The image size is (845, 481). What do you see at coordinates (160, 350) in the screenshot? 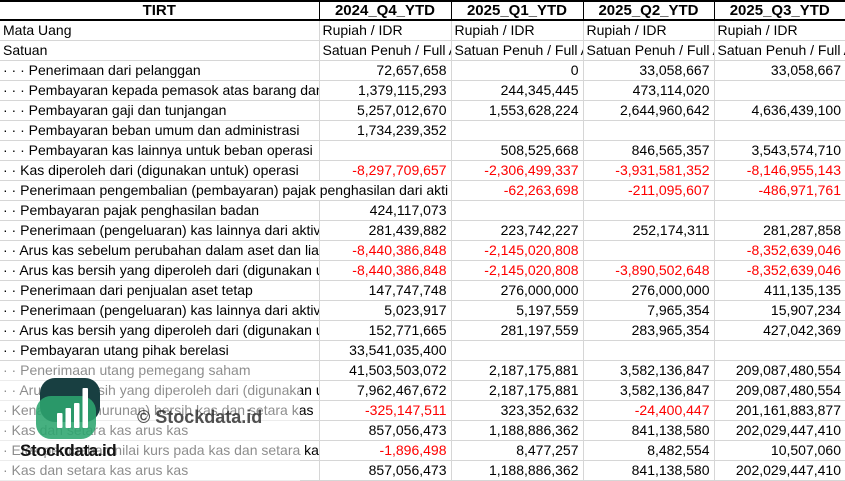
I see `row-label: · · Pembayaran utang pihak berelasi` at bounding box center [160, 350].